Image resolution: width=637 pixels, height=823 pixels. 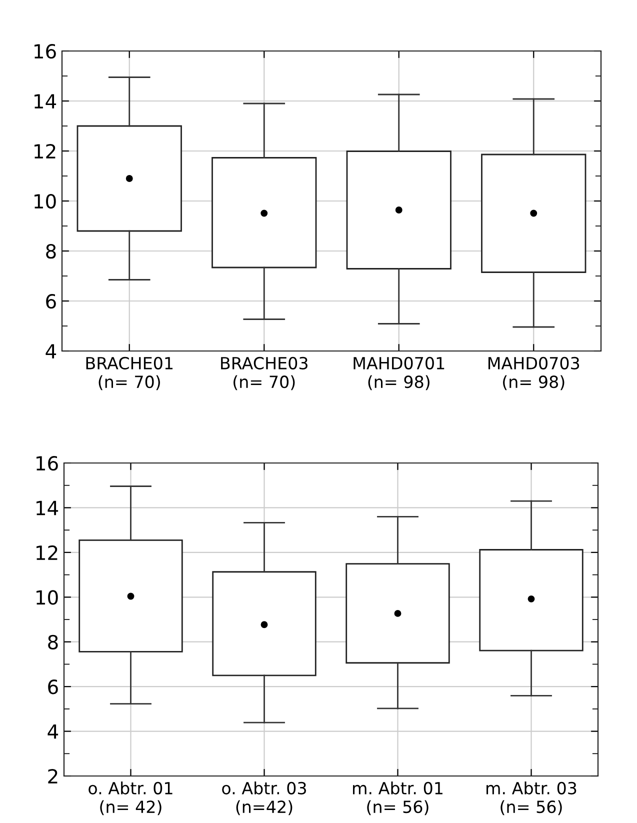 What do you see at coordinates (397, 799) in the screenshot?
I see `x-tick-label: m. Abtr. 01 (n= 56)` at bounding box center [397, 799].